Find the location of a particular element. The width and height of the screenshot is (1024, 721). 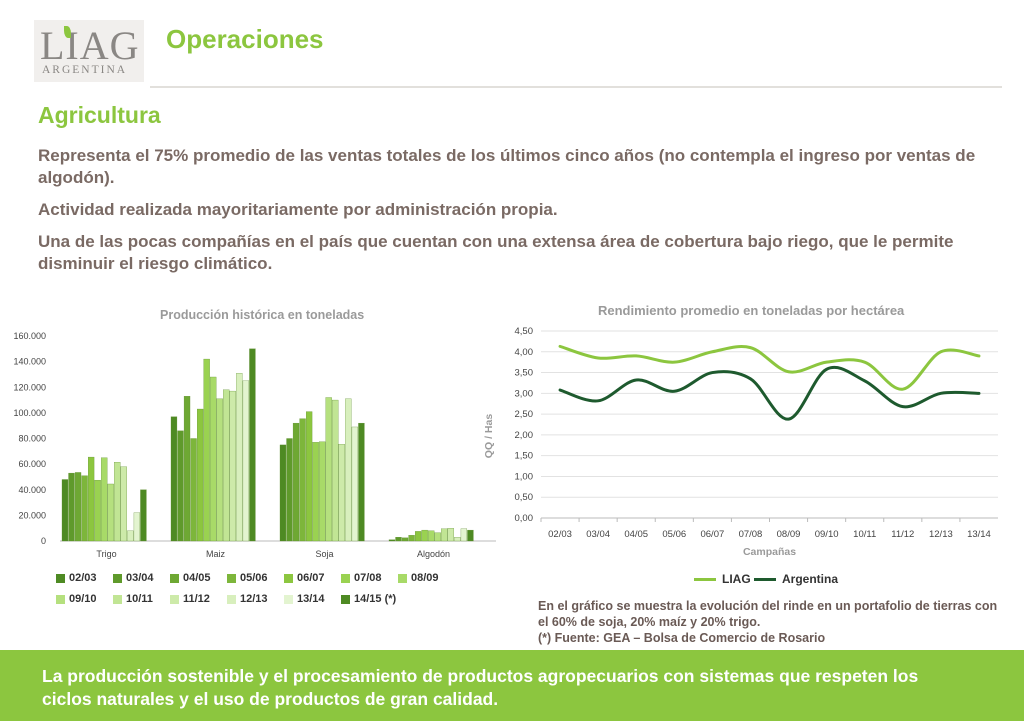

footer-band is located at coordinates (512, 685).